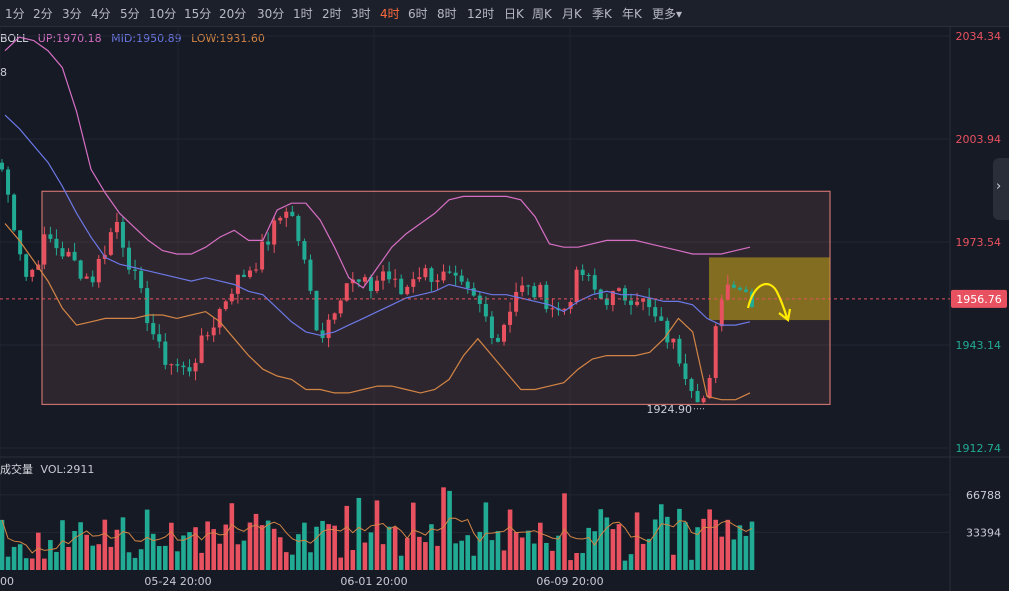  Describe the element at coordinates (15, 14) in the screenshot. I see `timeframe-1分: 1分` at that location.